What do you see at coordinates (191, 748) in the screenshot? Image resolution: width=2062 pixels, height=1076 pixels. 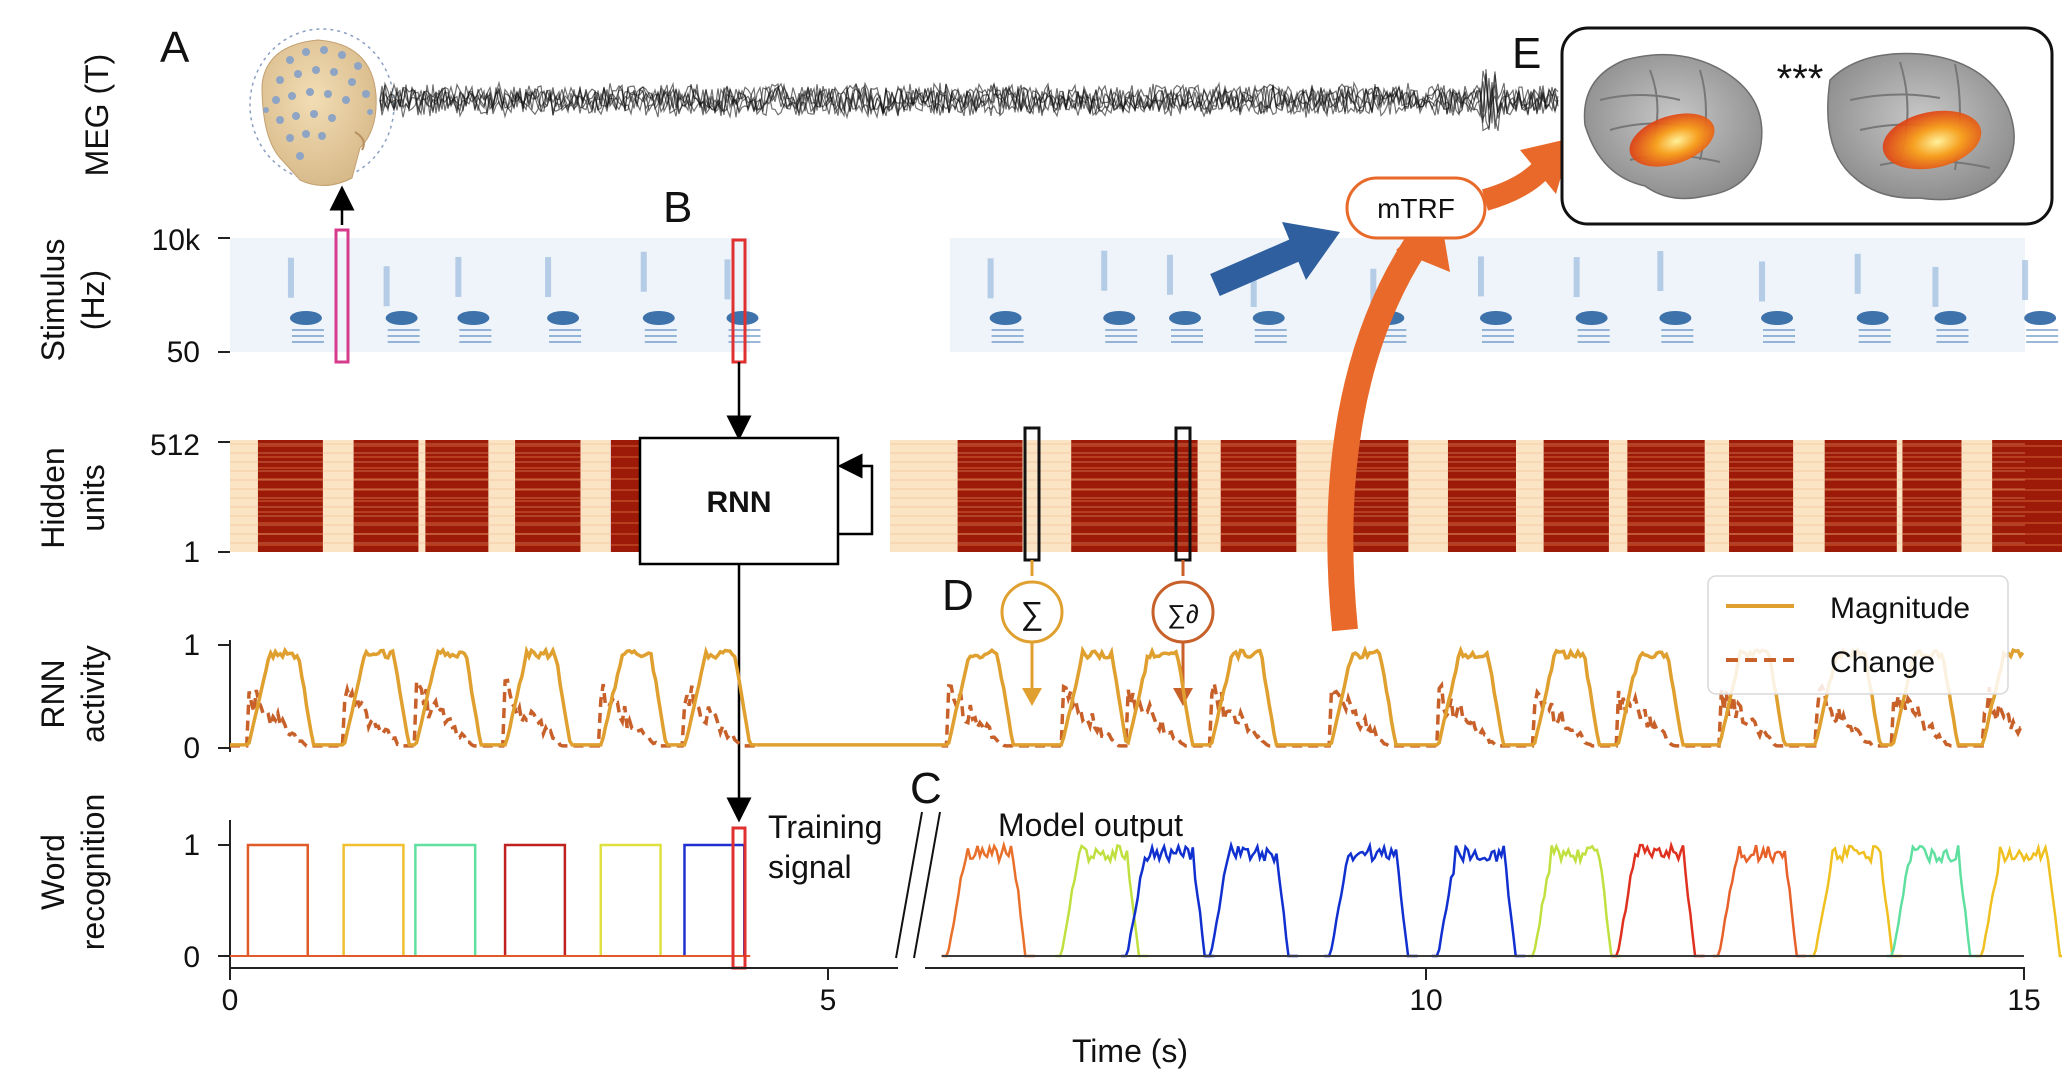 I see `rnn-activity-tick-bottom: 0` at bounding box center [191, 748].